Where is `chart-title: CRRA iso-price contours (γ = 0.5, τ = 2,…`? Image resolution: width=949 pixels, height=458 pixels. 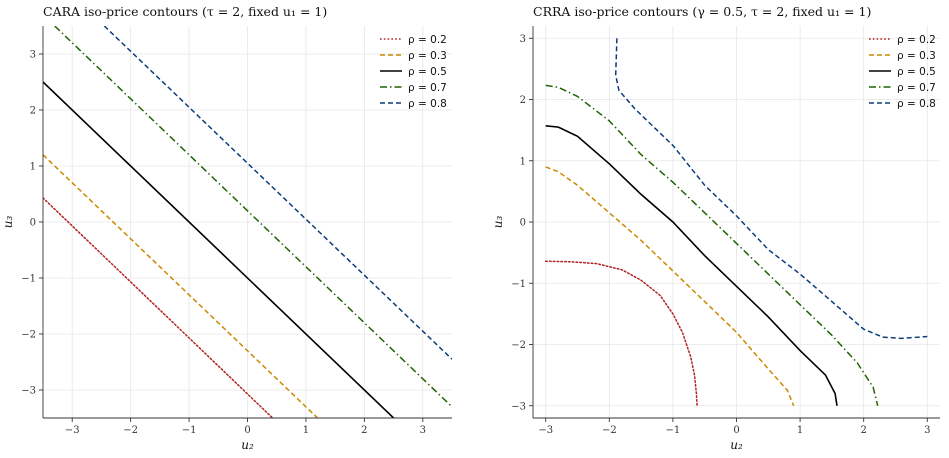 chart-title: CRRA iso-price contours (γ = 0.5, τ = 2,… is located at coordinates (702, 11).